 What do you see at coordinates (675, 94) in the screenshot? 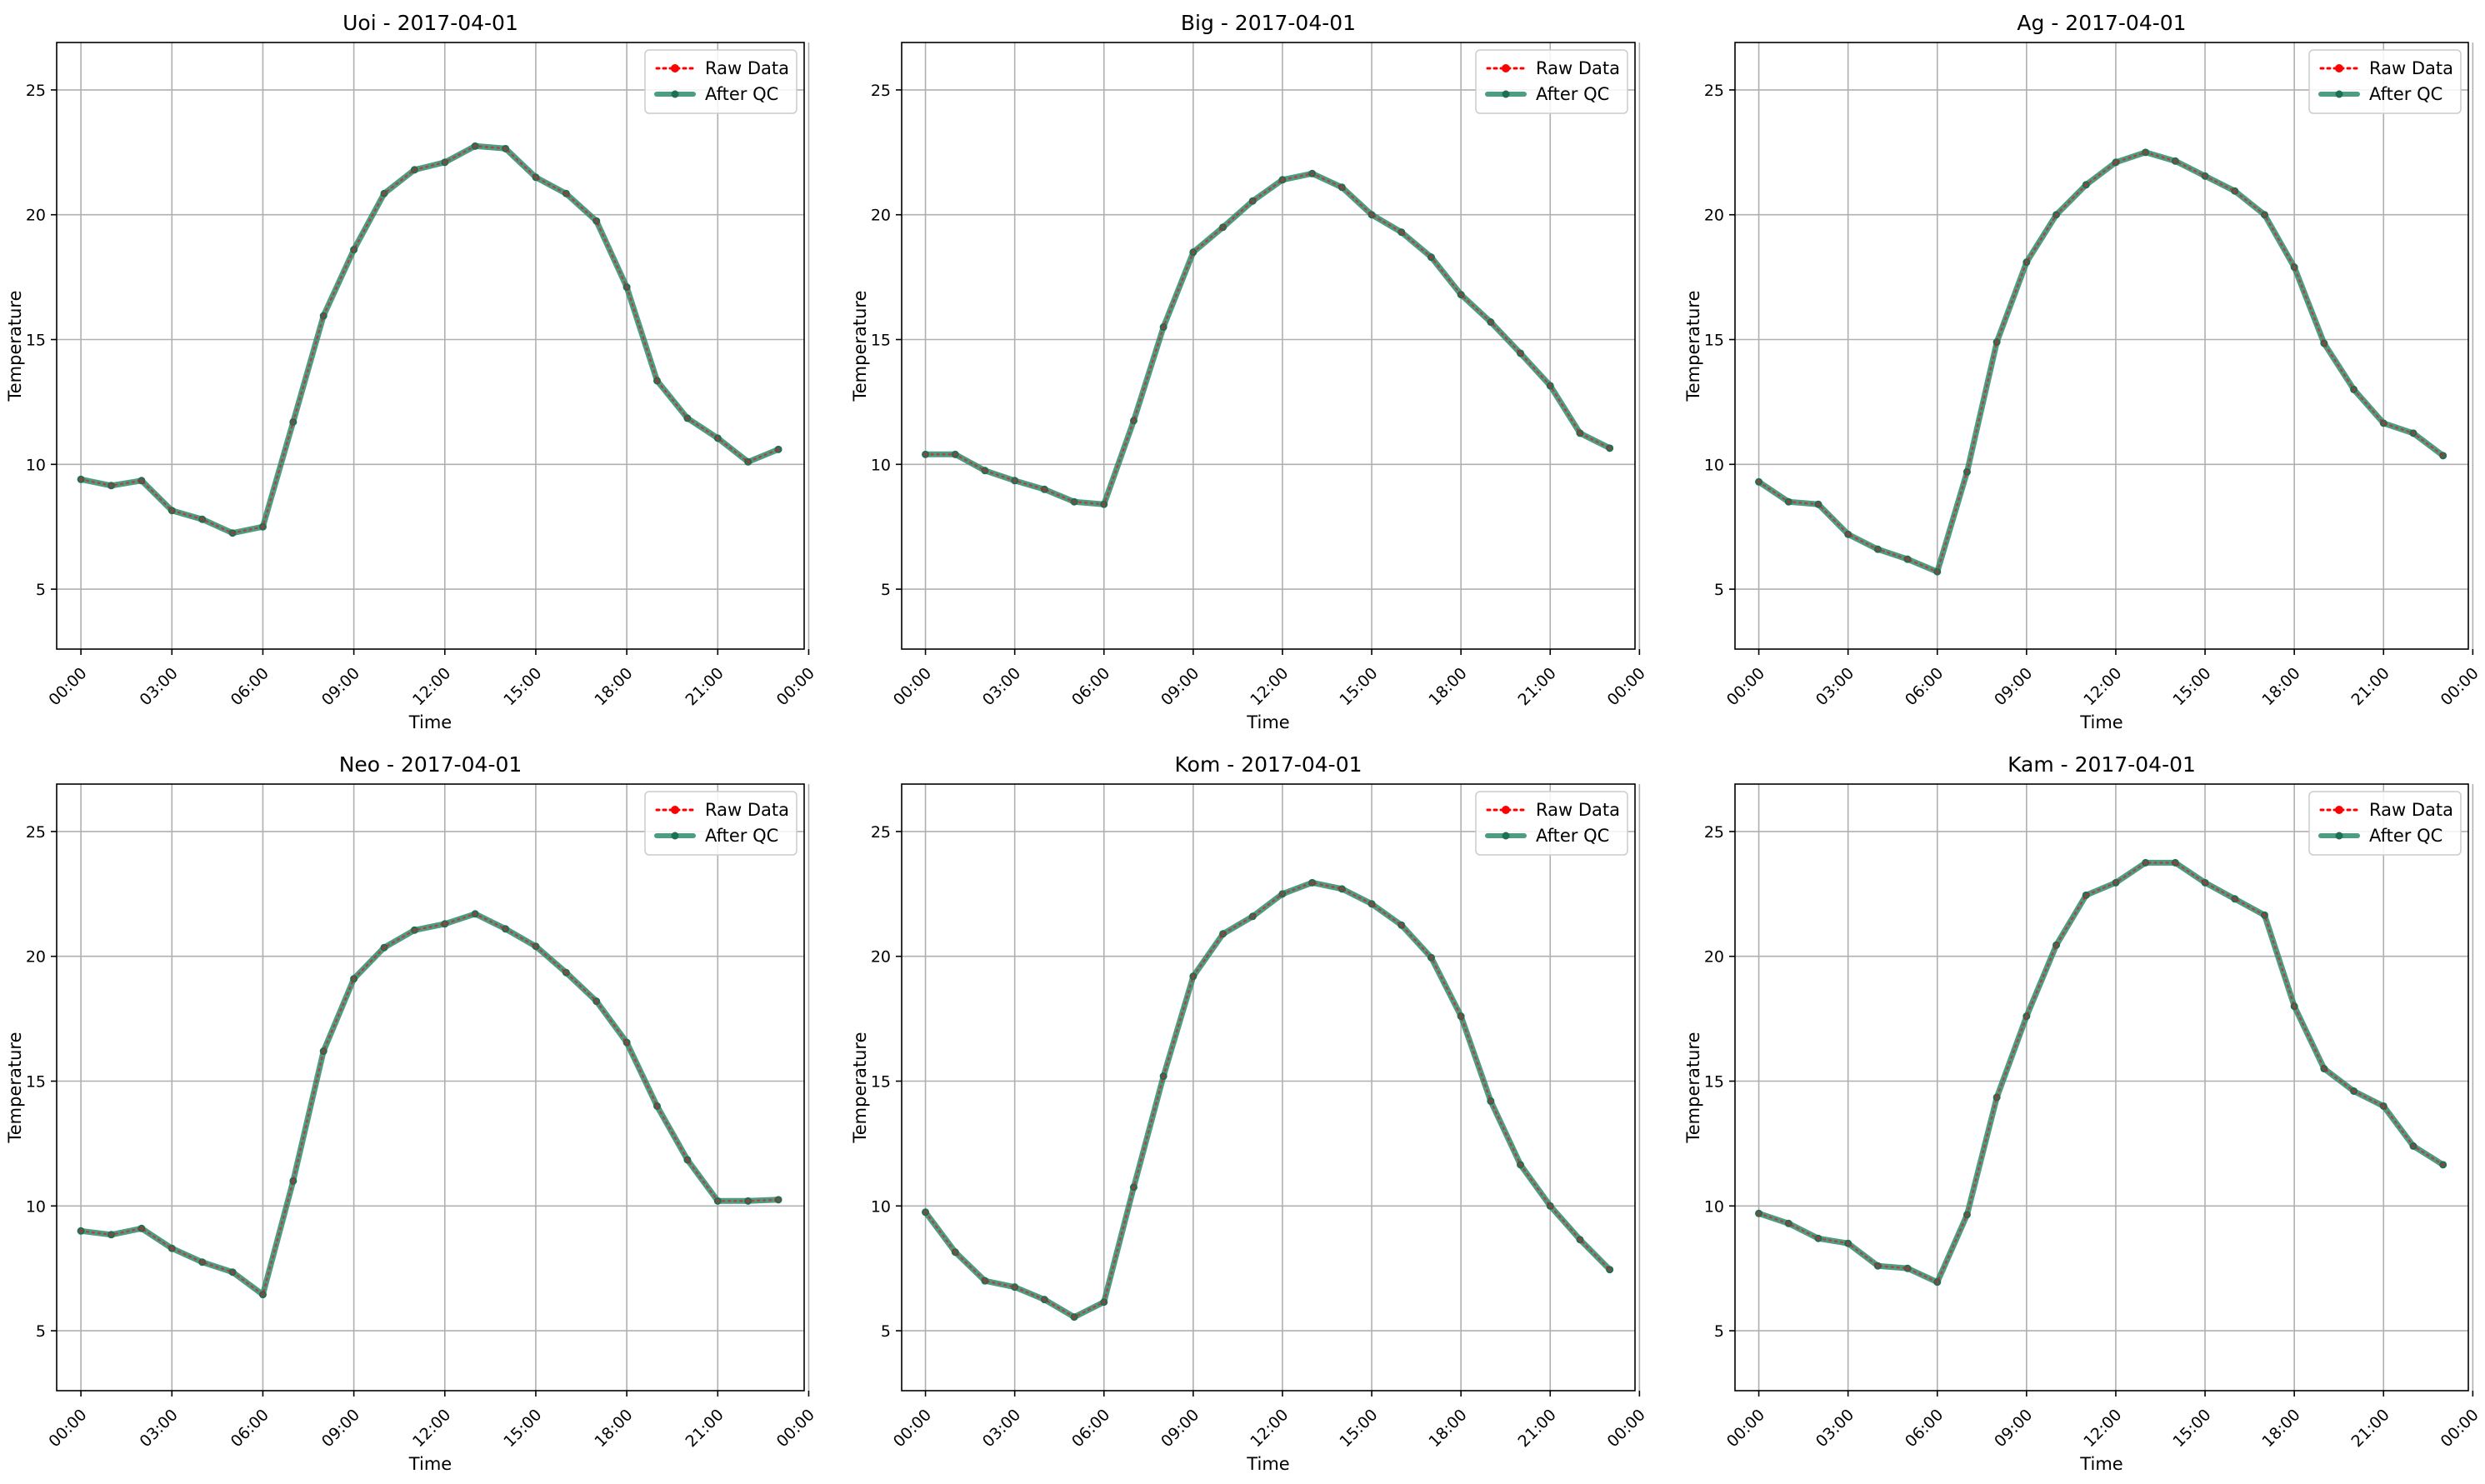
I see `legend-marker-after-qc` at bounding box center [675, 94].